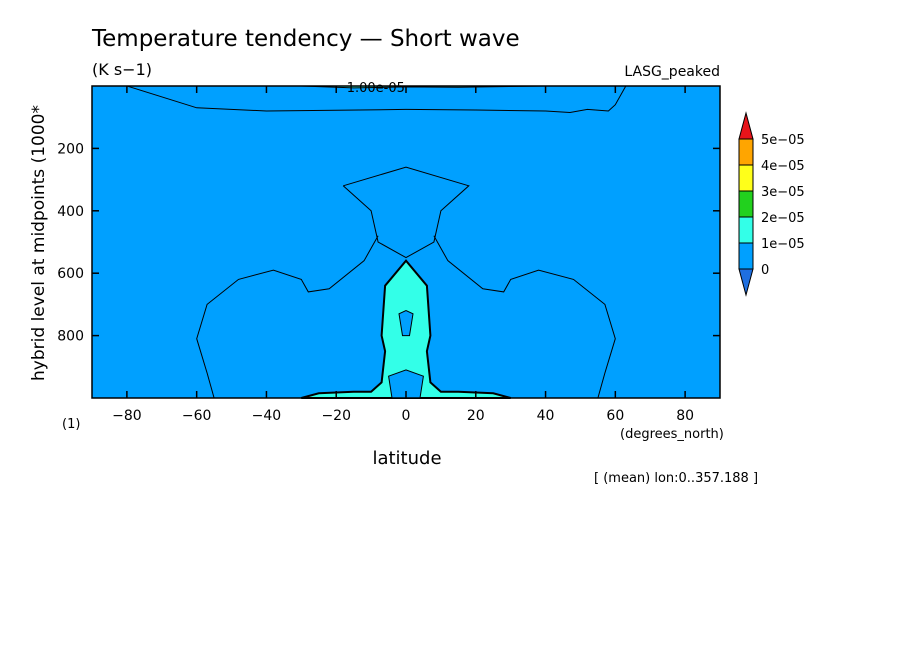 This screenshot has width=904, height=654. I want to click on x-tick-label-8: 80, so click(685, 416).